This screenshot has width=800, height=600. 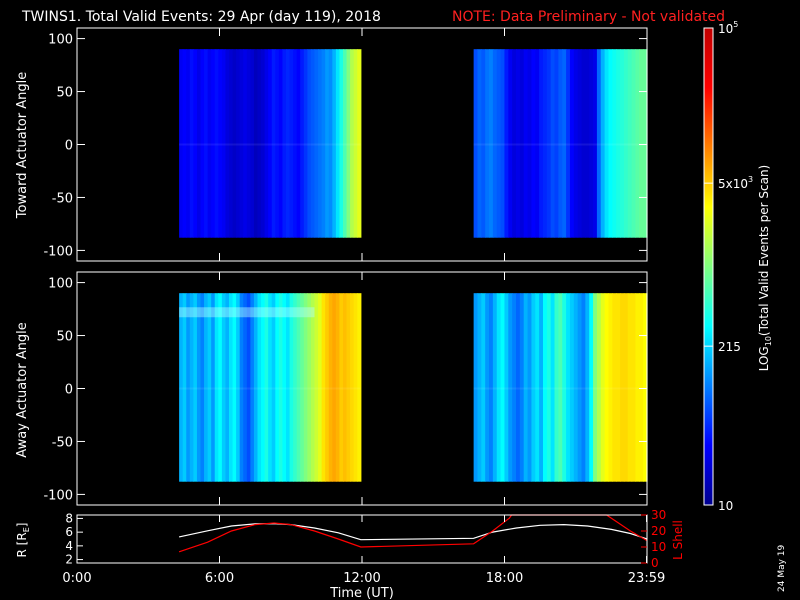 I want to click on orbit-ytick-left-label: 4, so click(x=69, y=546).